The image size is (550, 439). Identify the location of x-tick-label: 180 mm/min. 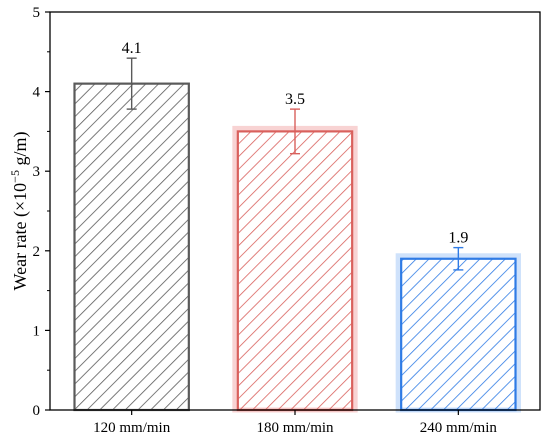
(295, 428).